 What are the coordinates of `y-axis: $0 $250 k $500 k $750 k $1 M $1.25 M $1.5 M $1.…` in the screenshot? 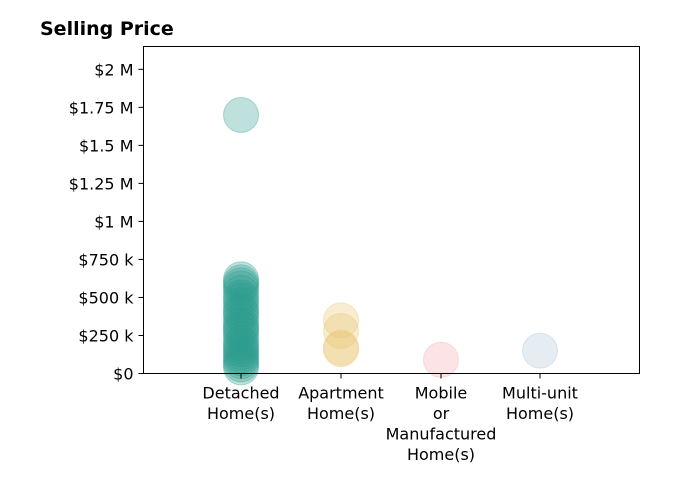 It's located at (106, 222).